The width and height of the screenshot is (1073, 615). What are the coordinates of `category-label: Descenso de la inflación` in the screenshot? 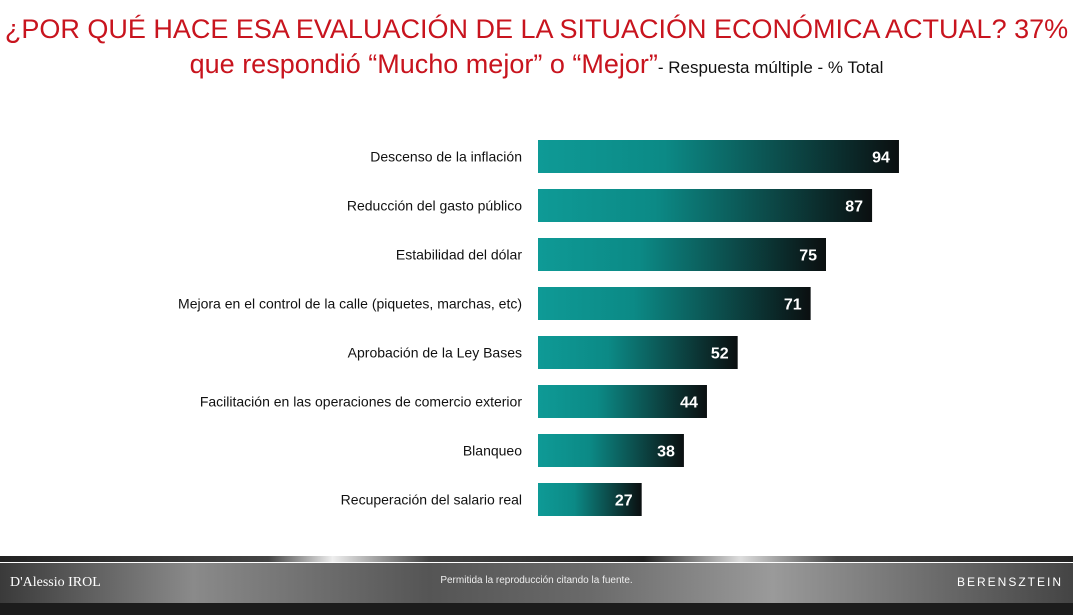 It's located at (446, 157).